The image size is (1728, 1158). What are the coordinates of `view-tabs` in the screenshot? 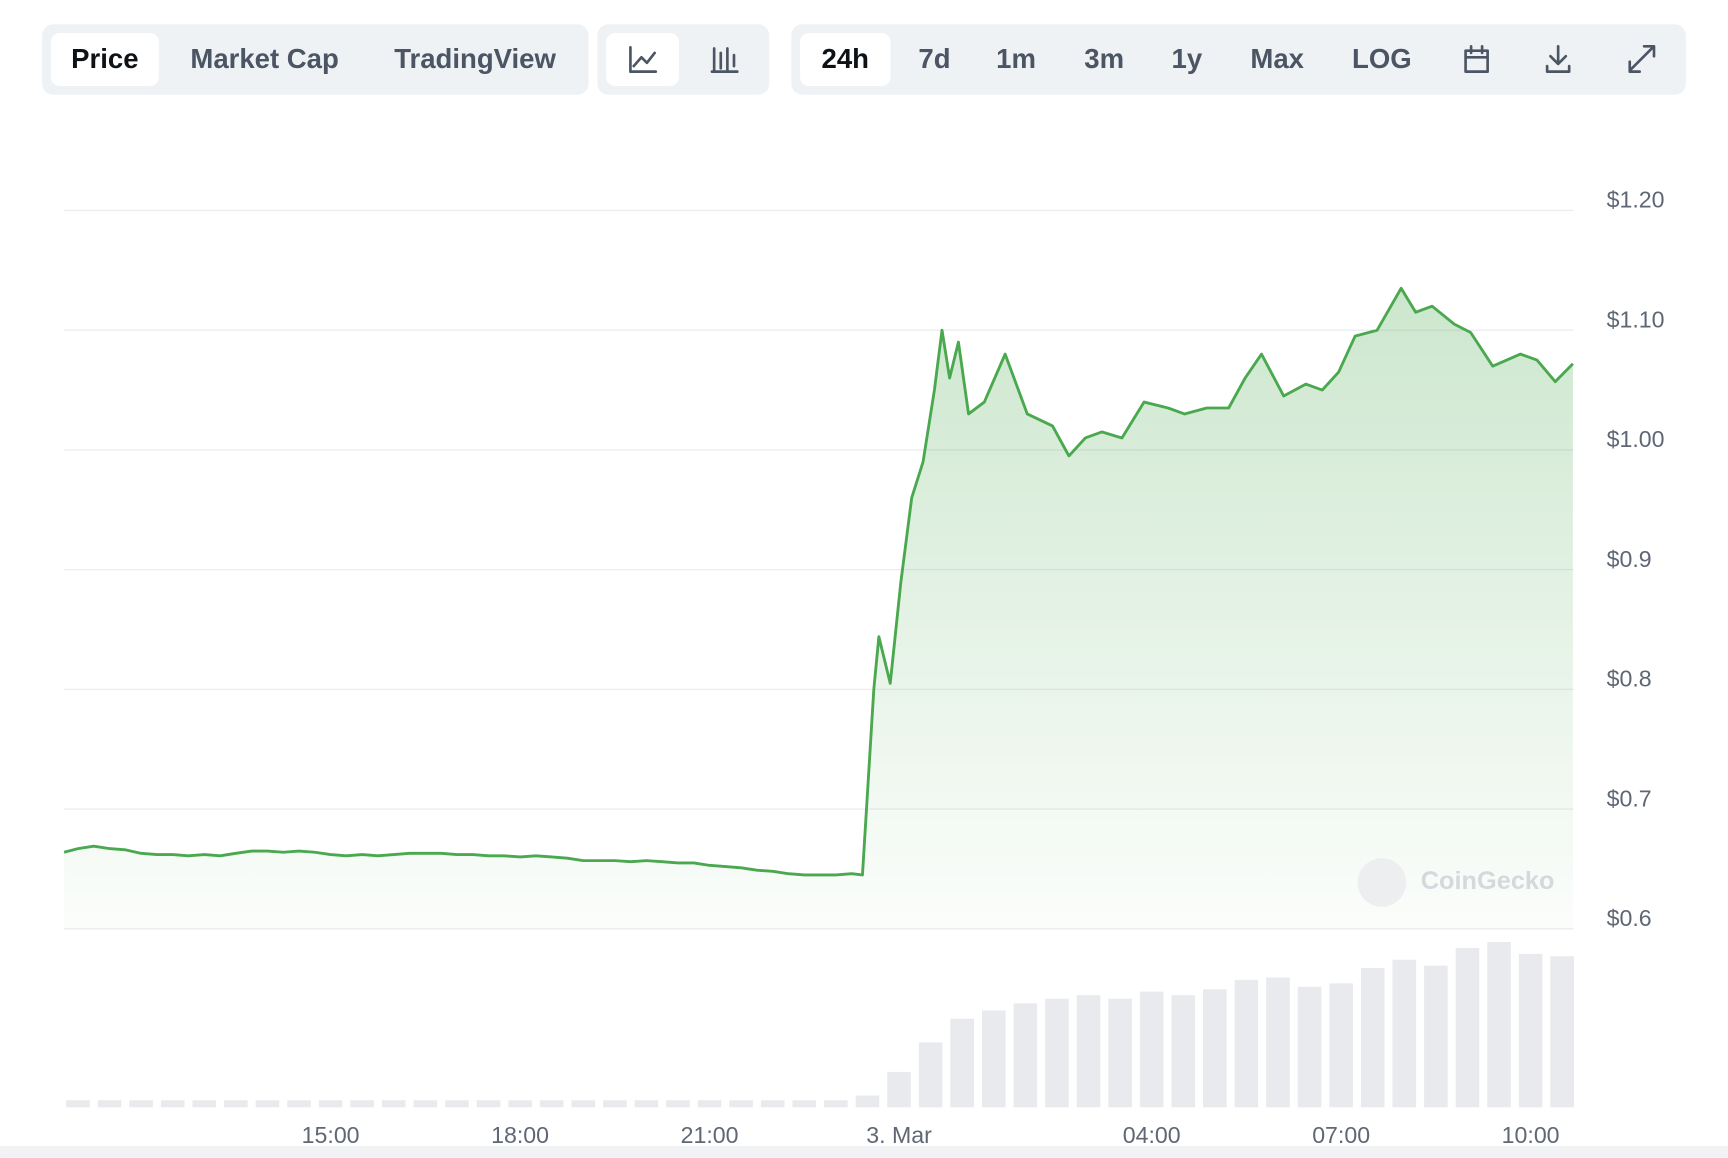 It's located at (315, 59).